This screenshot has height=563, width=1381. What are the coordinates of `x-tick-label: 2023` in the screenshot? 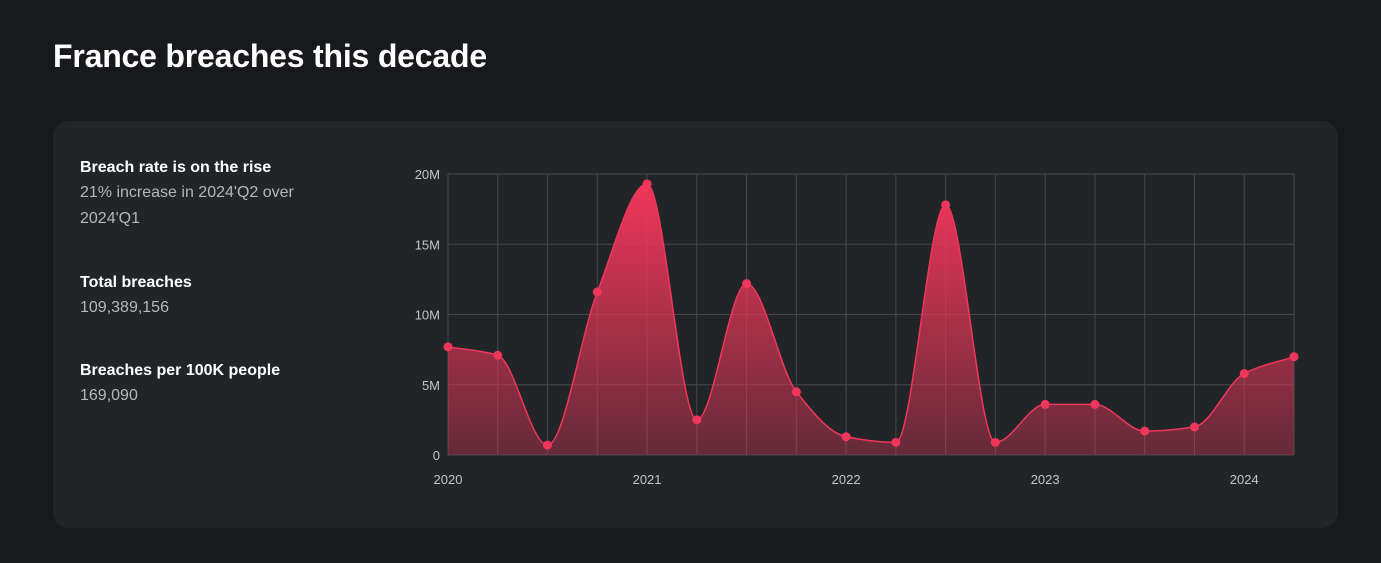 It's located at (1045, 479).